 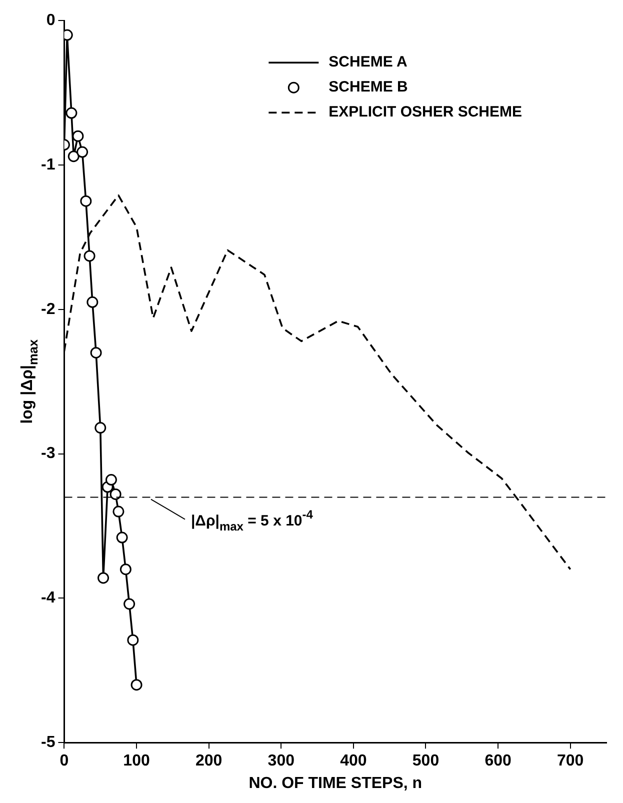 What do you see at coordinates (368, 62) in the screenshot?
I see `legend-label: SCHEME A` at bounding box center [368, 62].